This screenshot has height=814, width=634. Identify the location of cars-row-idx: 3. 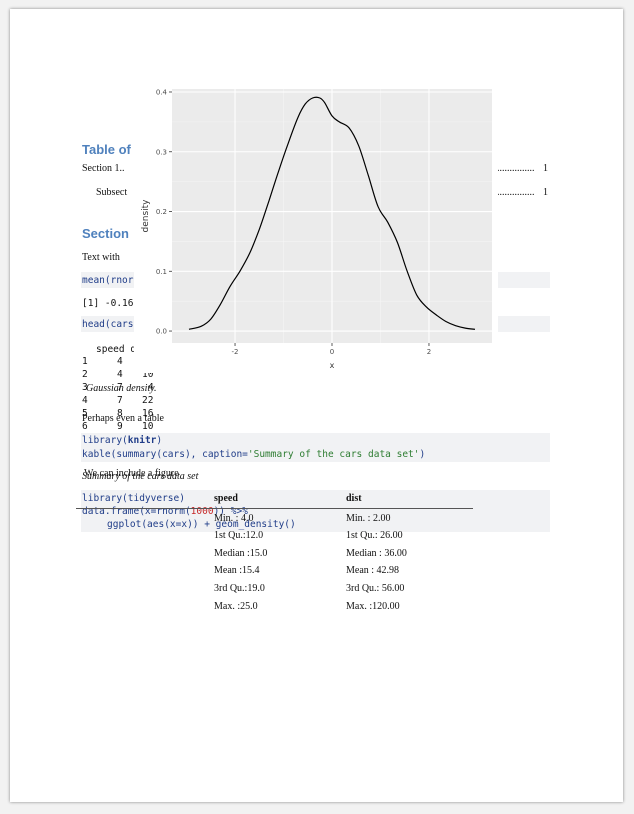
(85, 387).